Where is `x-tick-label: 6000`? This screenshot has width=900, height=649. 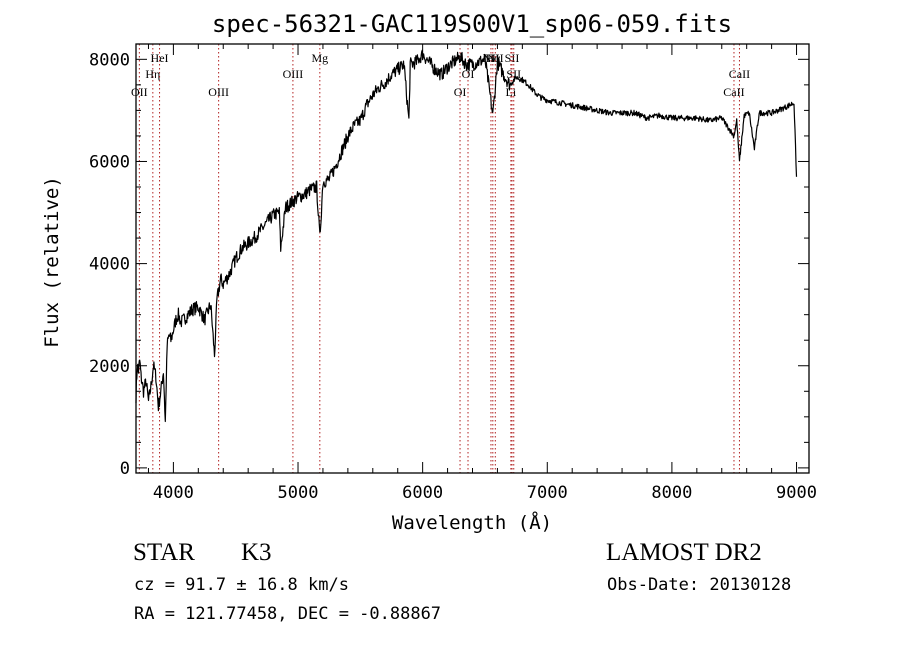 x-tick-label: 6000 is located at coordinates (422, 493).